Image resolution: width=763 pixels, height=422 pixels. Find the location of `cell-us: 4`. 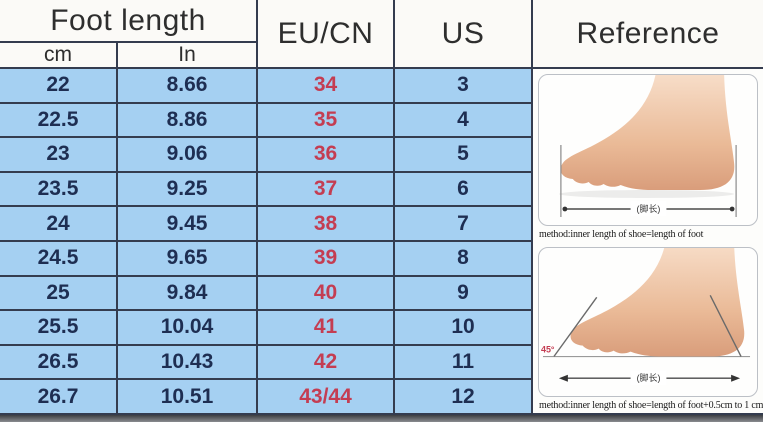

cell-us: 4 is located at coordinates (463, 120).